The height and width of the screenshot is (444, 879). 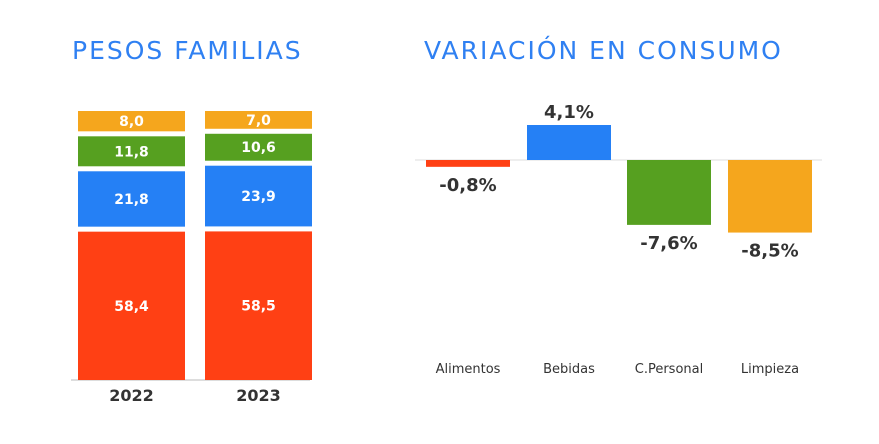 I want to click on stack-segment-label: 11,8, so click(x=131, y=152).